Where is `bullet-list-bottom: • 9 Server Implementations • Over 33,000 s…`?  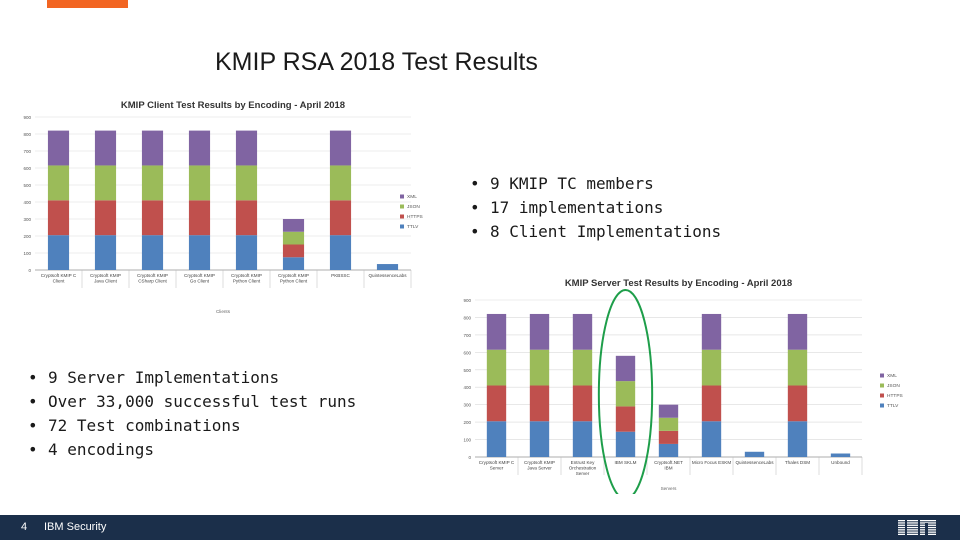
bullet-list-bottom: • 9 Server Implementations • Over 33,000 s… is located at coordinates (192, 414).